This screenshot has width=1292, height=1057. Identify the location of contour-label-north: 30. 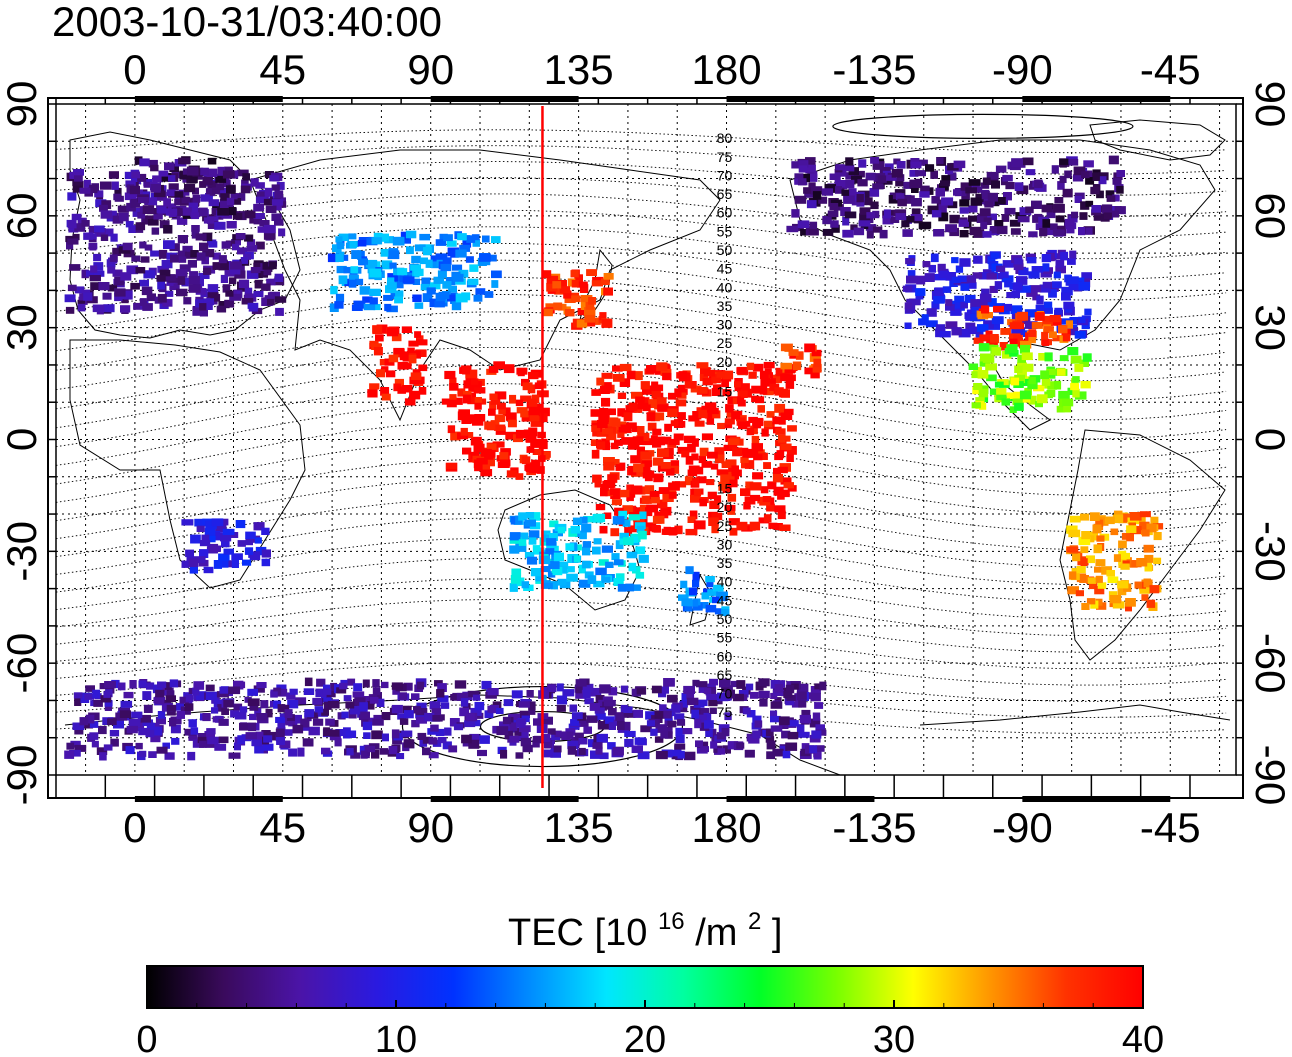
(725, 325).